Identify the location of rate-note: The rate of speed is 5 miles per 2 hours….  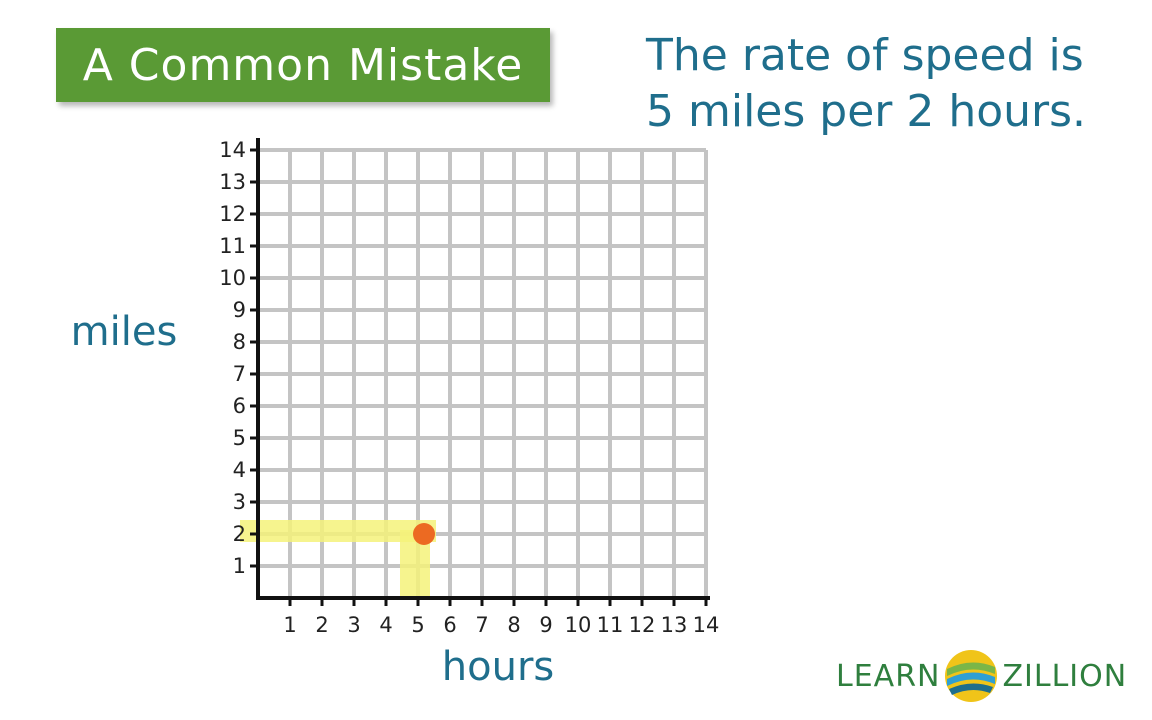
(881, 84).